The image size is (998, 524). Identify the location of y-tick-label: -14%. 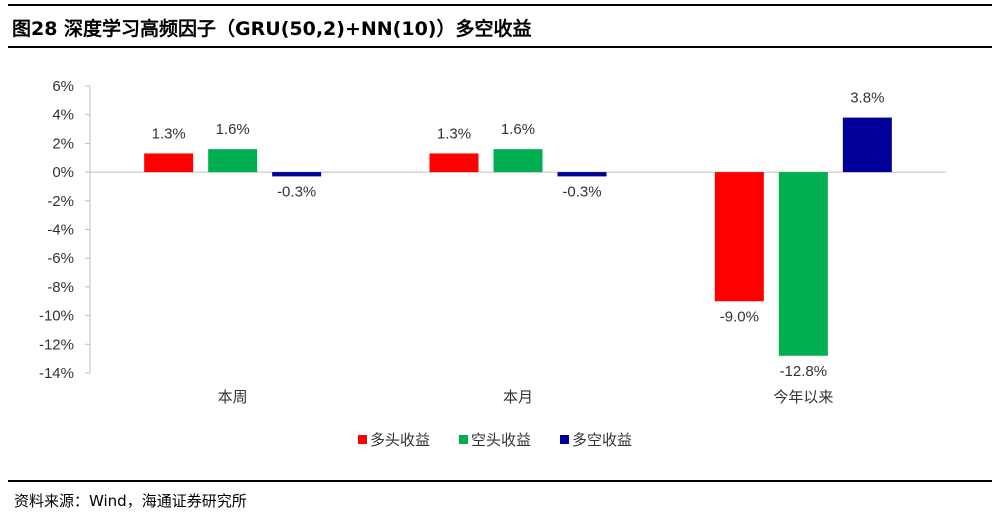
(56, 373).